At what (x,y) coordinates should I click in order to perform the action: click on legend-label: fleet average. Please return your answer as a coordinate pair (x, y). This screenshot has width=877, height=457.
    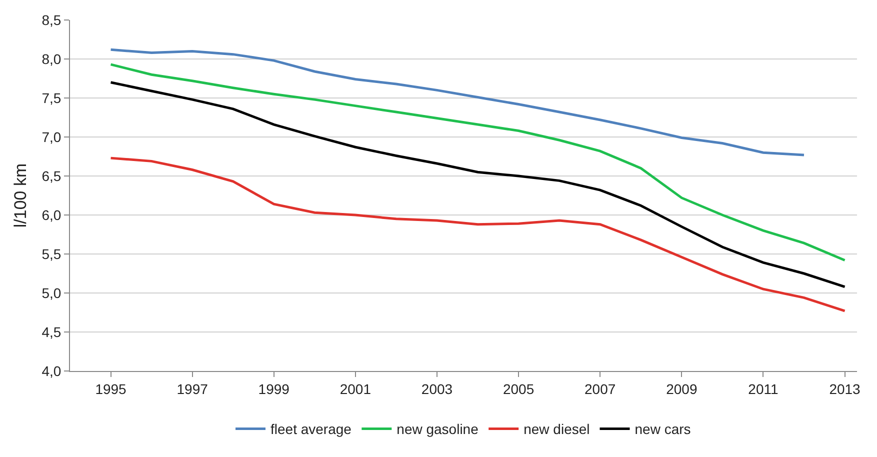
    Looking at the image, I should click on (311, 429).